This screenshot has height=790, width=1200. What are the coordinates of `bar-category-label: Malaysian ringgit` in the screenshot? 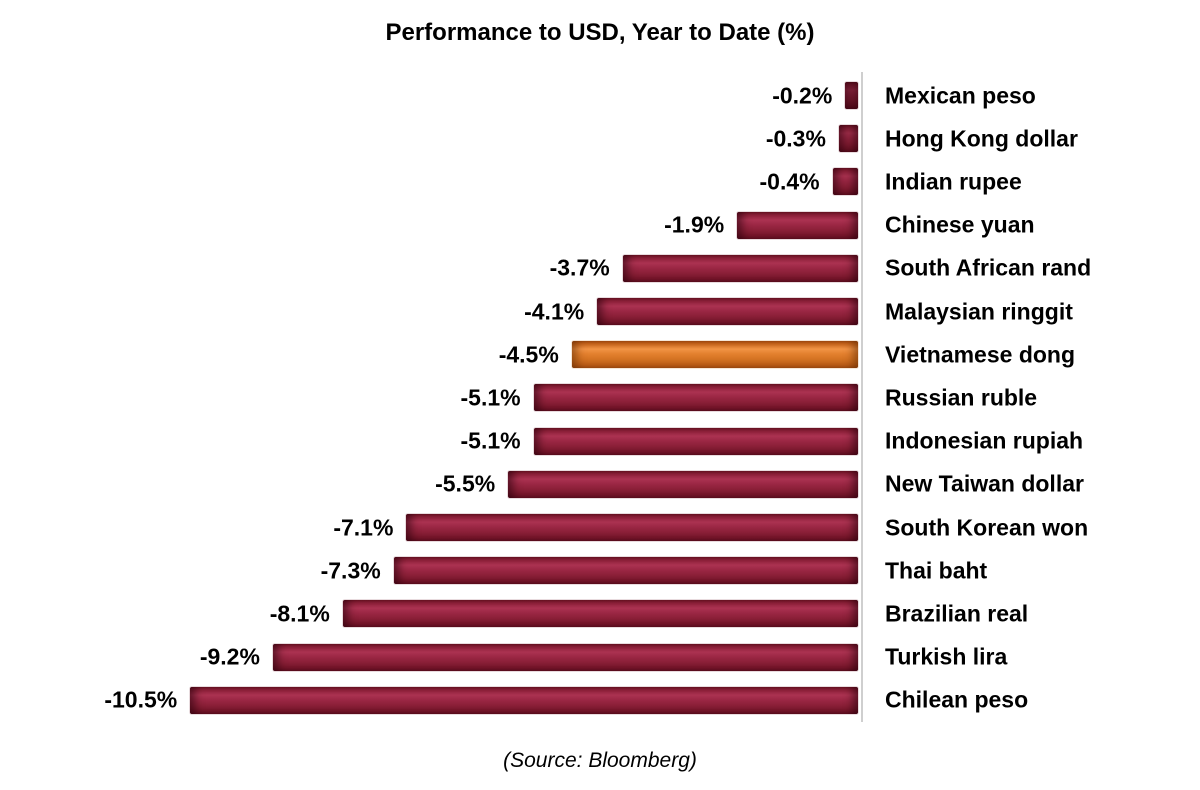 It's located at (979, 311).